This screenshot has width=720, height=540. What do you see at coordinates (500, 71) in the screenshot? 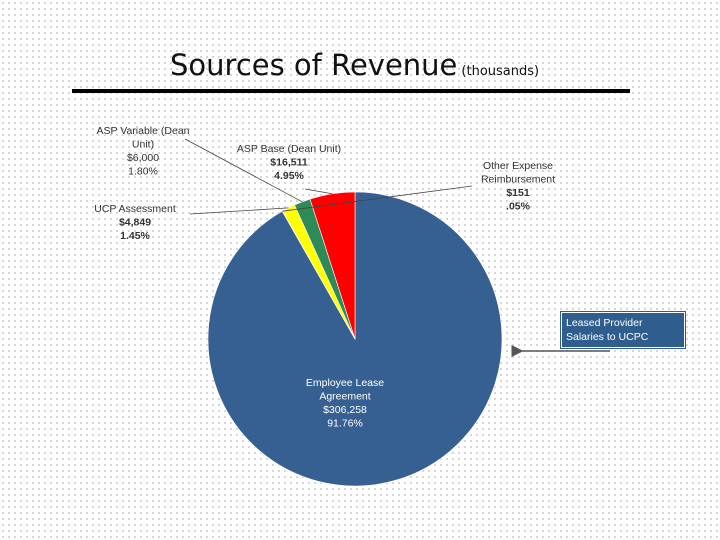
I see `title-subtitle: (thousands)` at bounding box center [500, 71].